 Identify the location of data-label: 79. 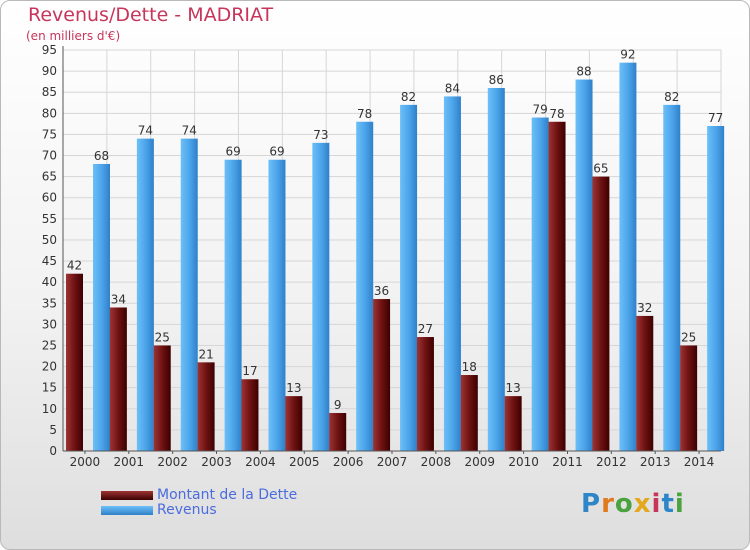
(540, 110).